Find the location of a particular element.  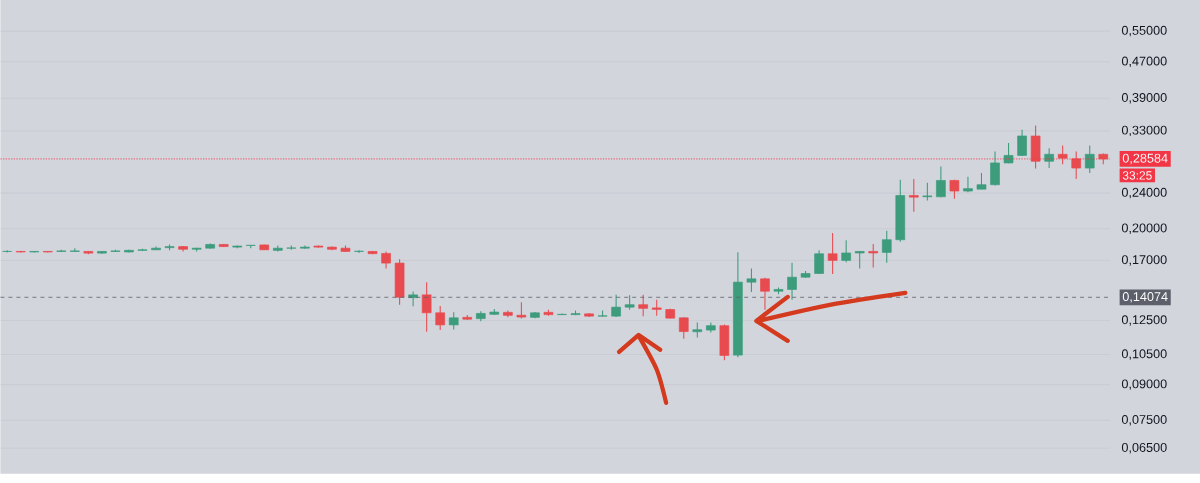

y-tick-label: 0,10500 is located at coordinates (1144, 354).